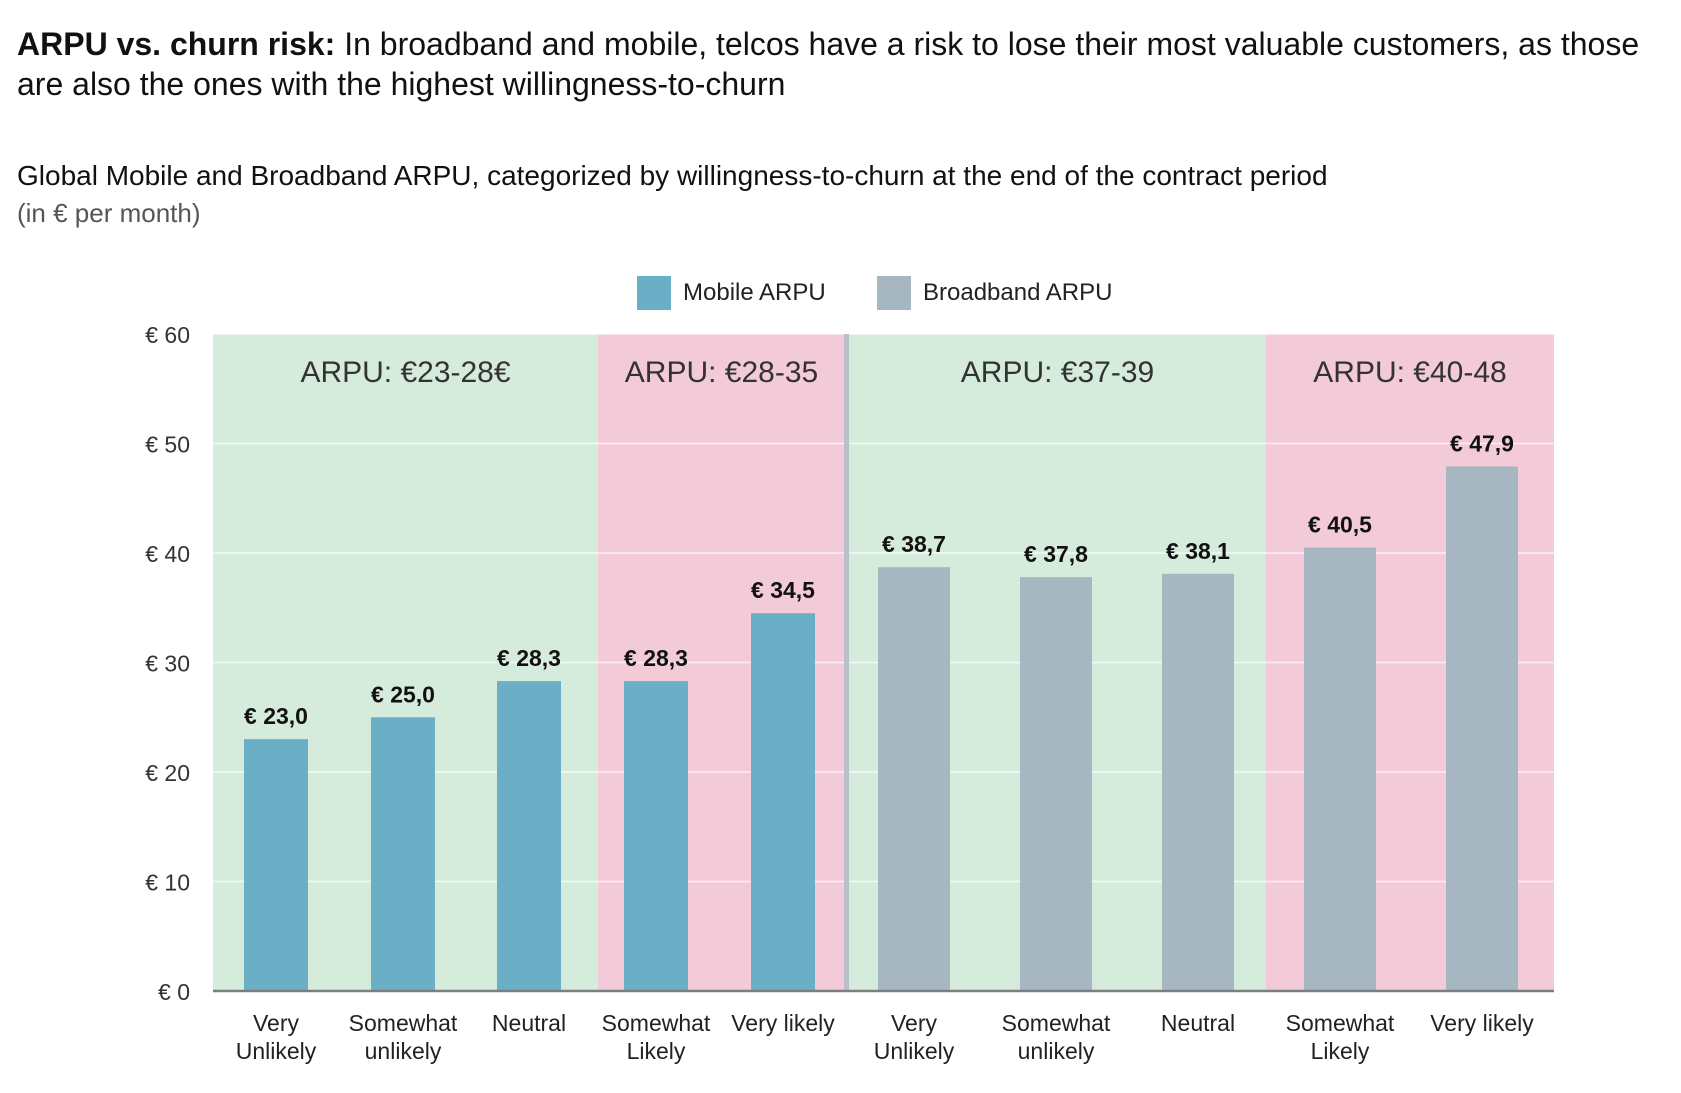  Describe the element at coordinates (167, 335) in the screenshot. I see `y-tick-label-60: € 60` at that location.